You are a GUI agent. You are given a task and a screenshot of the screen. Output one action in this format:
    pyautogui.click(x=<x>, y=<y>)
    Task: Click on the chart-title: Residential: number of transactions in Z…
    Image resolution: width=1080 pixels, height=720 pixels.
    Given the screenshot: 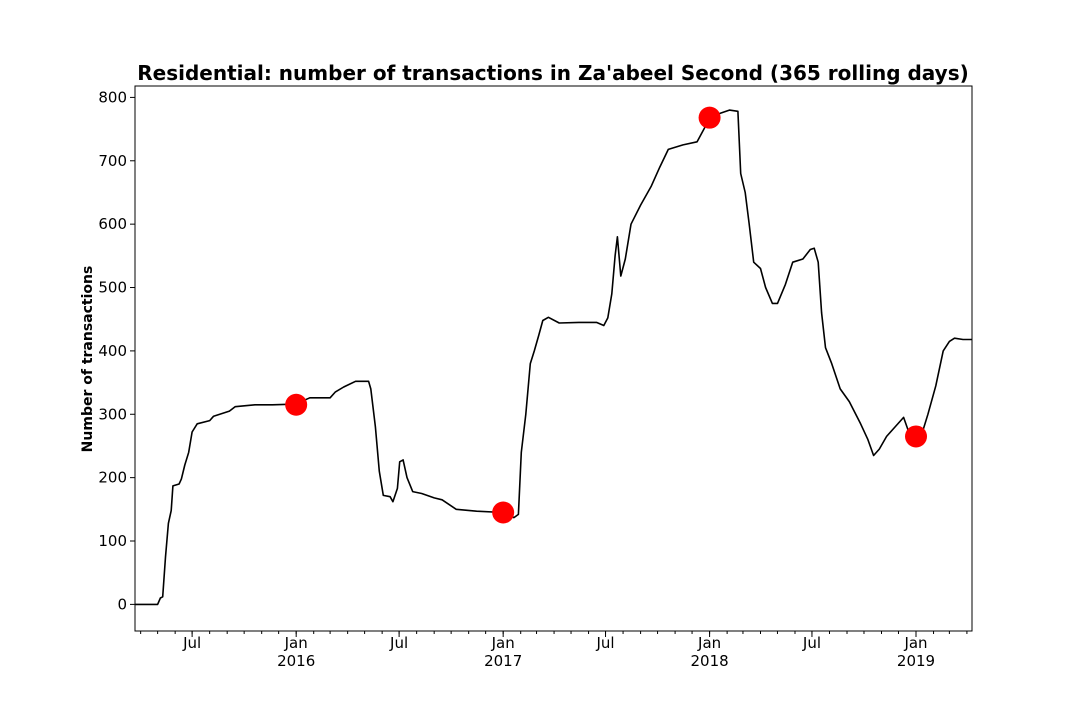 What is the action you would take?
    pyautogui.click(x=553, y=73)
    